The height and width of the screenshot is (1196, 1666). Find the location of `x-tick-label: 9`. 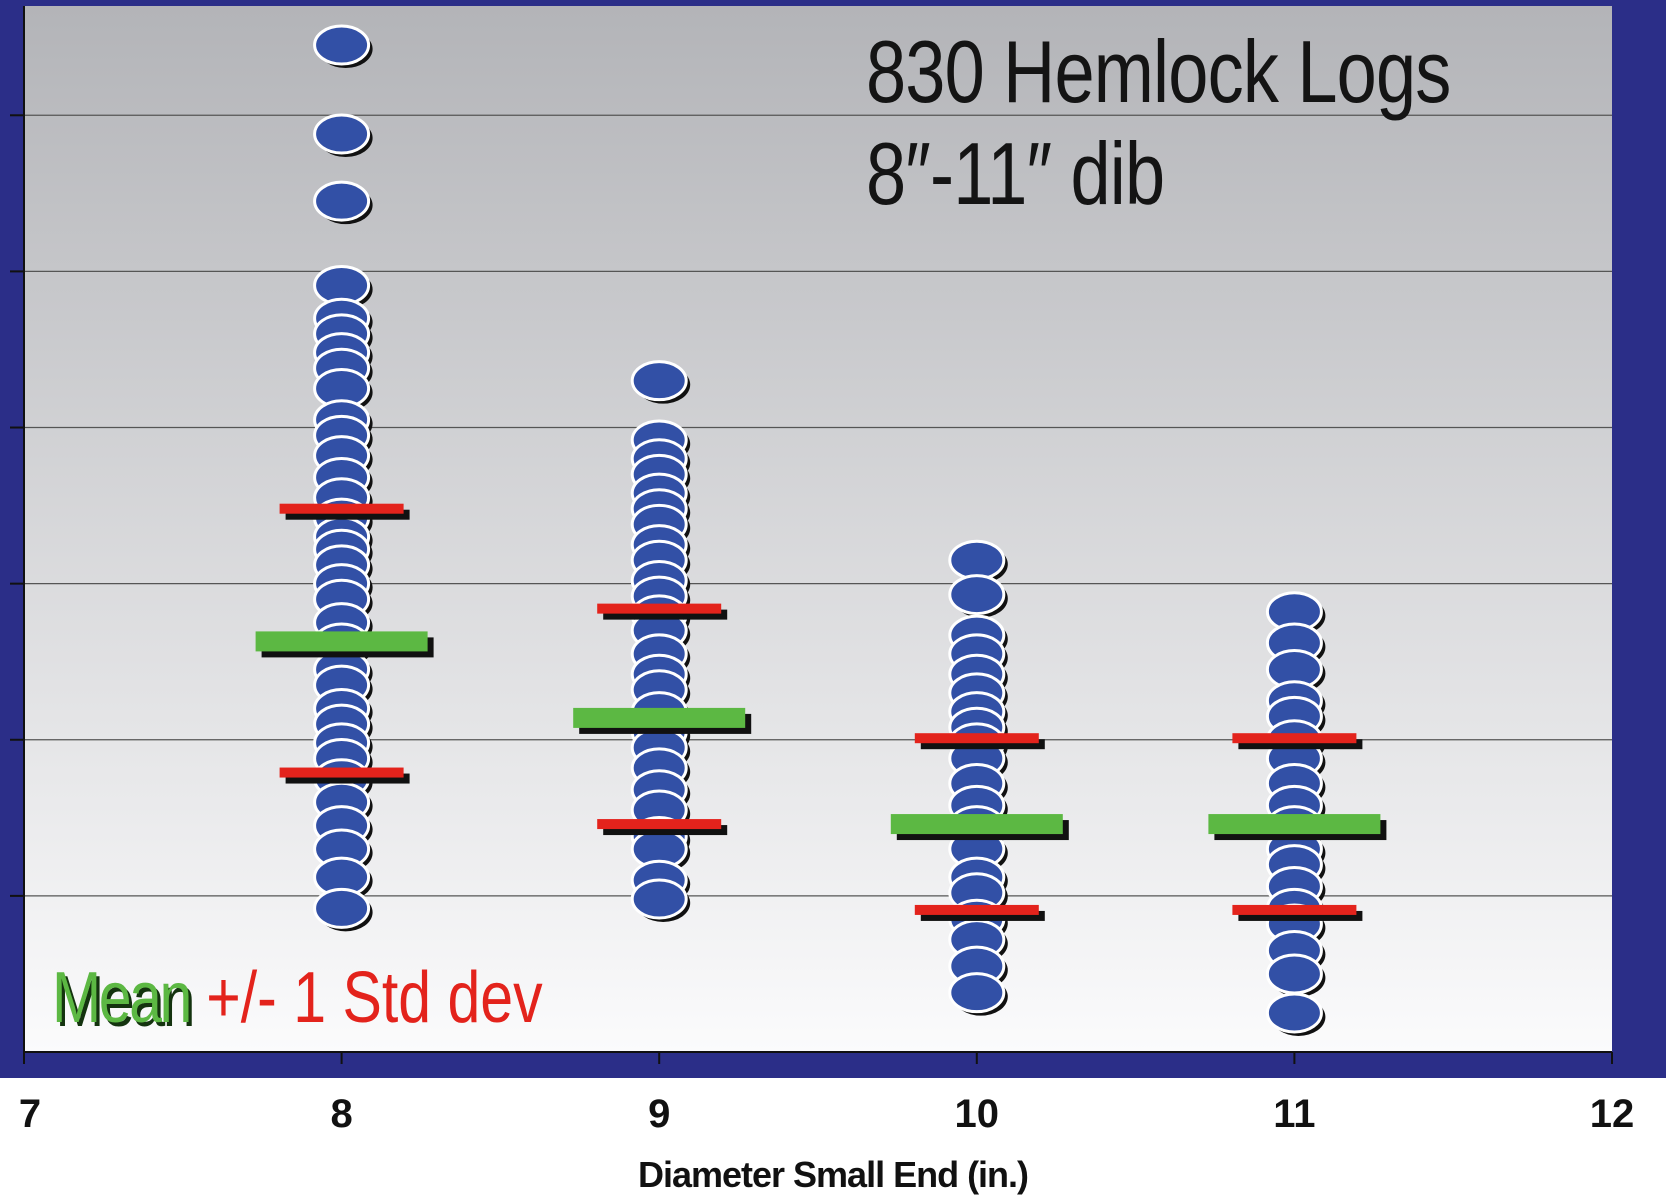

x-tick-label: 9 is located at coordinates (659, 1114).